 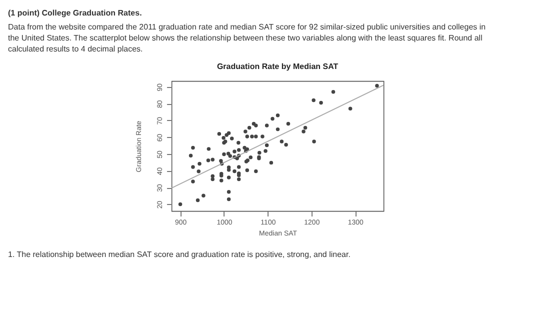 I want to click on text: (1 point) College Graduation Rates., so click(x=75, y=13).